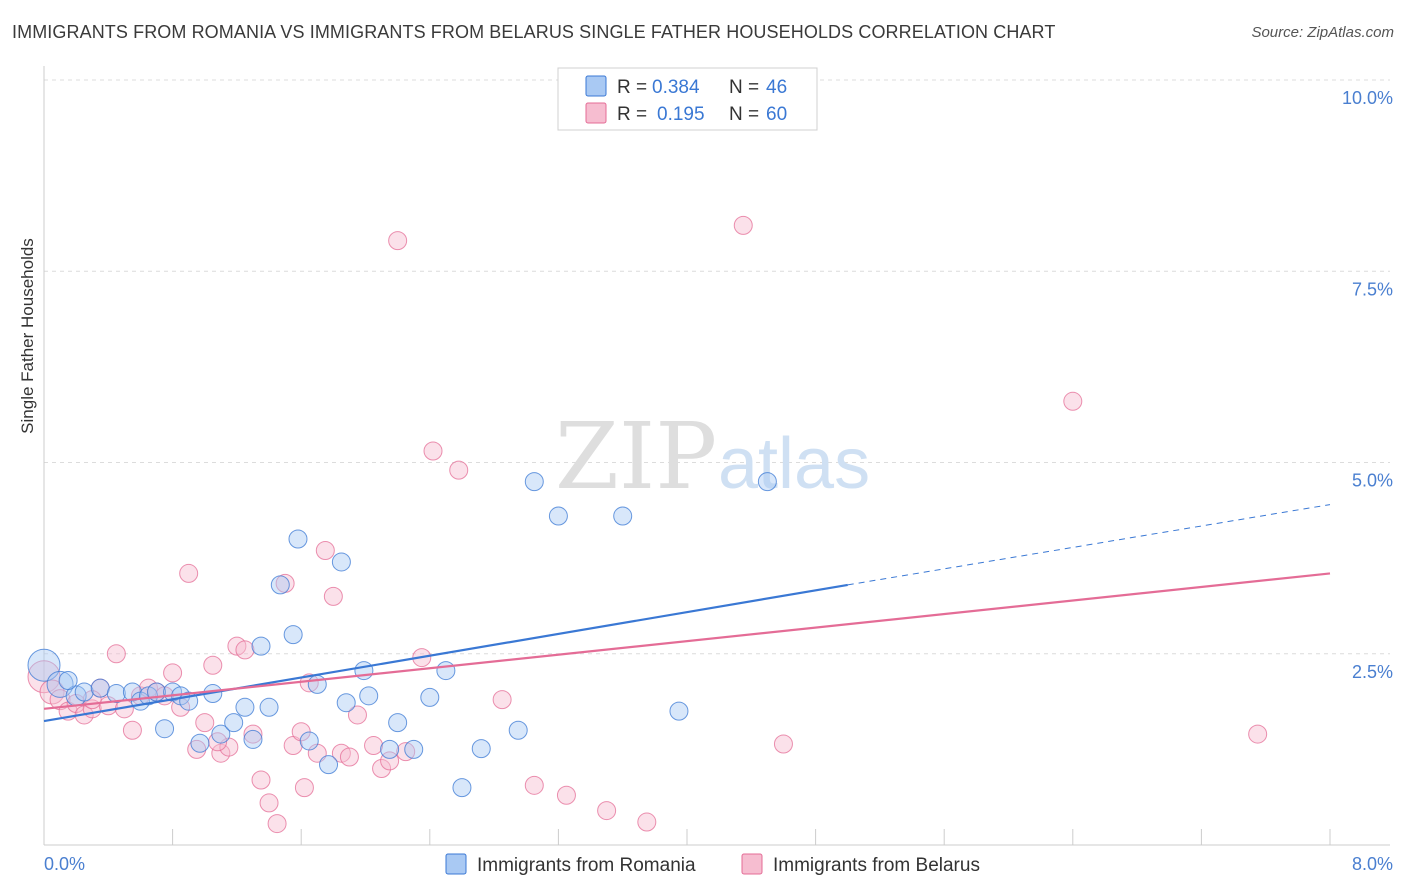 Image resolution: width=1406 pixels, height=892 pixels. I want to click on legend-belarus-r-label: R =, so click(632, 114).